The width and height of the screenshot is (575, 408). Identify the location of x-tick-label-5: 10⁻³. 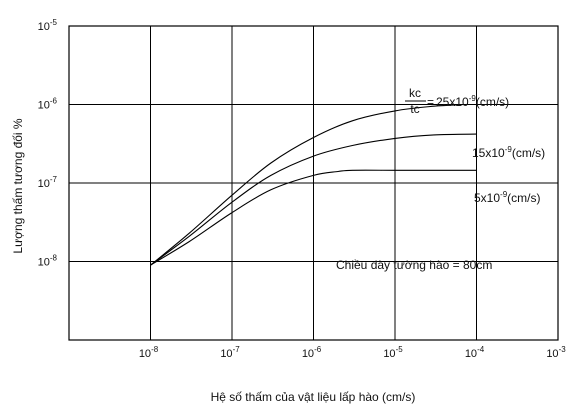
(556, 352).